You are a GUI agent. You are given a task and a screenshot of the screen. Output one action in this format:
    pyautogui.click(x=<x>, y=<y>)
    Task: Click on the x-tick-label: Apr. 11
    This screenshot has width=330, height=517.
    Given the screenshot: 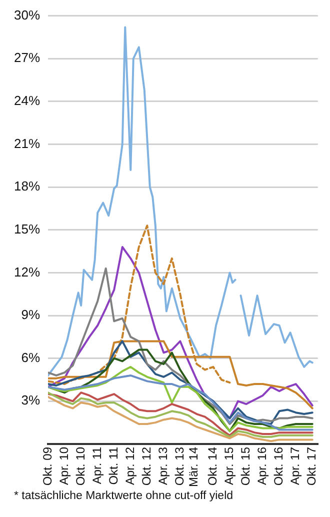 What is the action you would take?
    pyautogui.click(x=97, y=465)
    